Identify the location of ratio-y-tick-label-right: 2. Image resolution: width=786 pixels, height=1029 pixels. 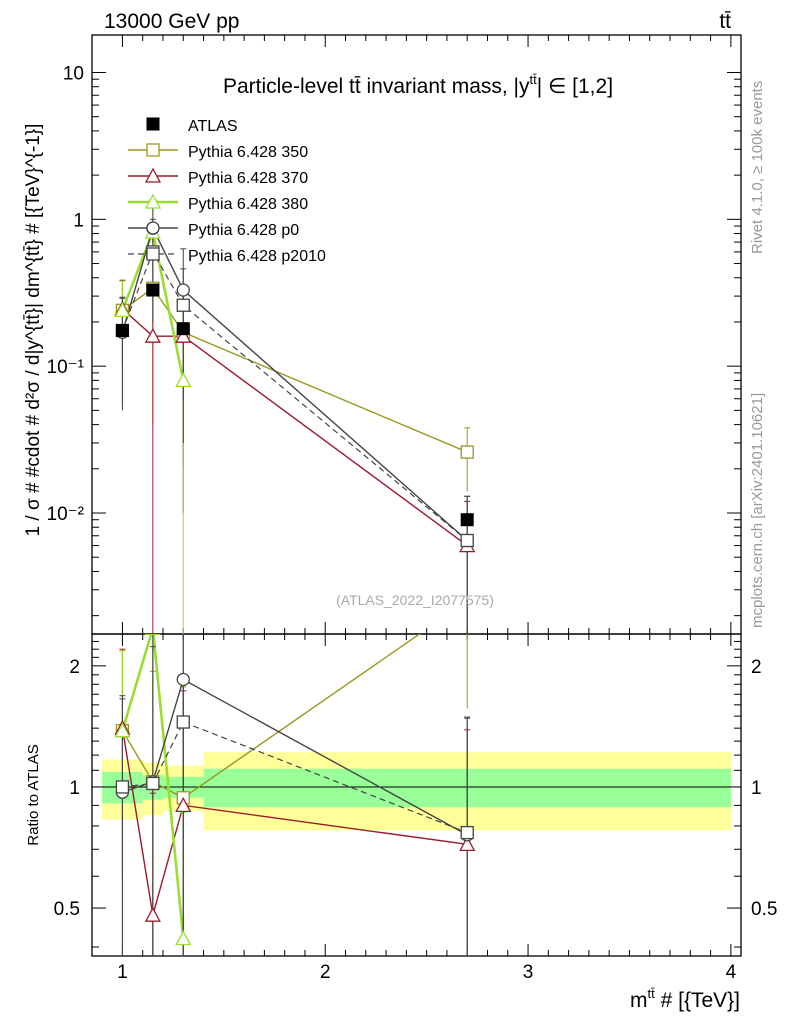
(756, 667).